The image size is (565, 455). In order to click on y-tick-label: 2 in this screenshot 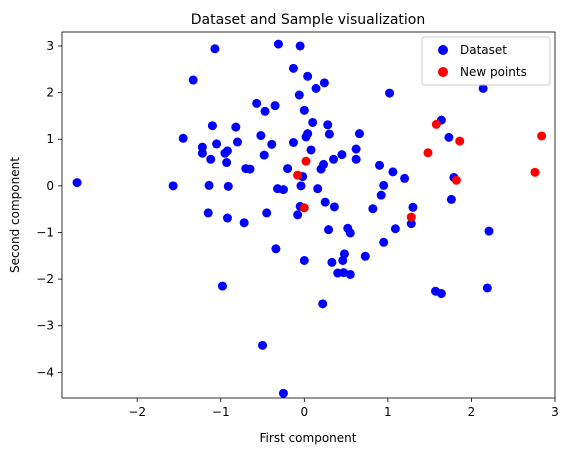, I will do `click(50, 93)`.